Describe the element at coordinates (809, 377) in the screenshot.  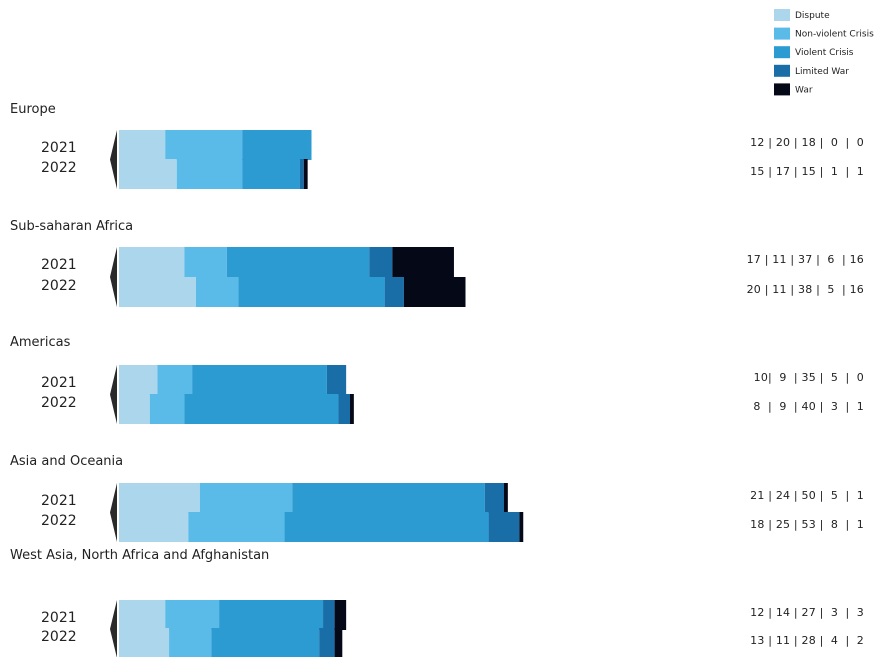
I see `value-label: 10| 9 | 35 | 5 | 0` at that location.